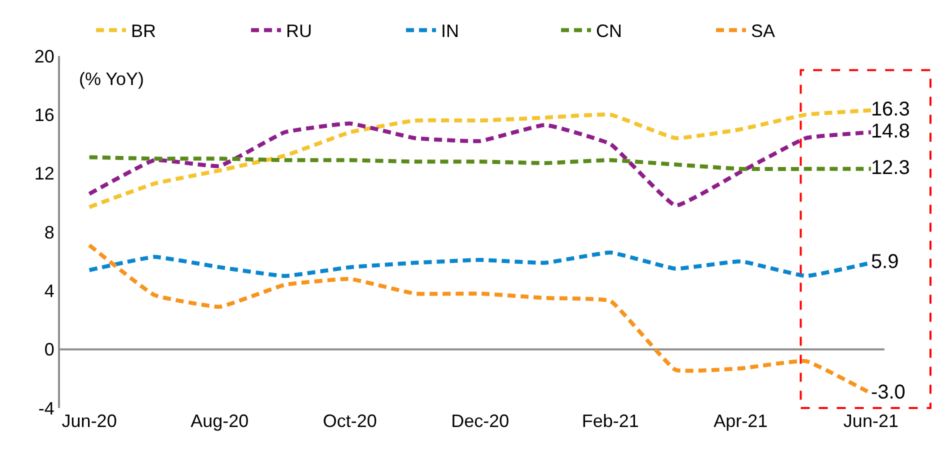 Image resolution: width=947 pixels, height=453 pixels. I want to click on data-label: 12.3, so click(890, 167).